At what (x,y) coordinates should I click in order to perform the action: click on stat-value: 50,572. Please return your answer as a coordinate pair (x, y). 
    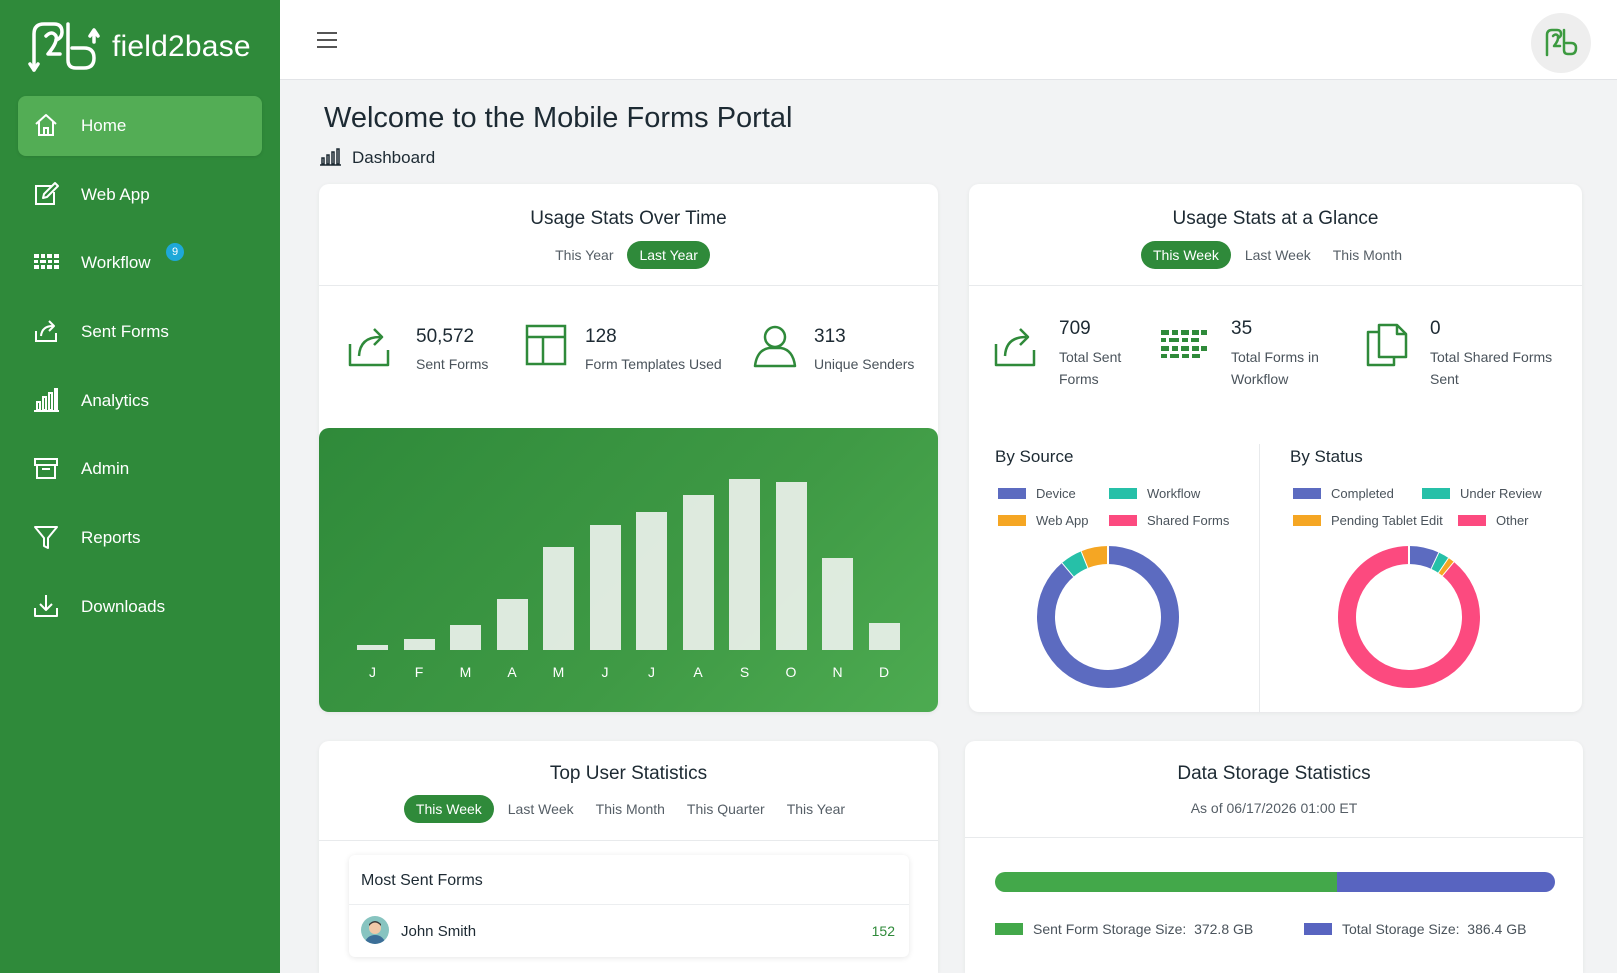
    Looking at the image, I should click on (445, 336).